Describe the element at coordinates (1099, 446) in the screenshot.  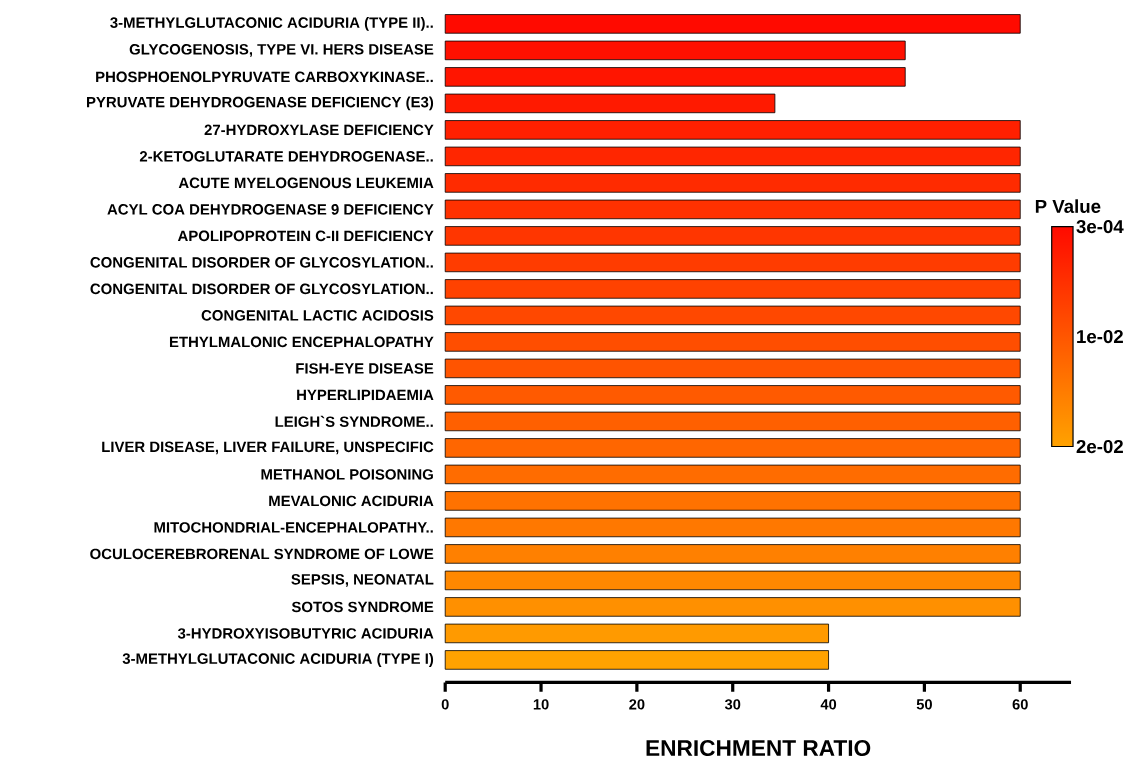
I see `text: 2e-02` at that location.